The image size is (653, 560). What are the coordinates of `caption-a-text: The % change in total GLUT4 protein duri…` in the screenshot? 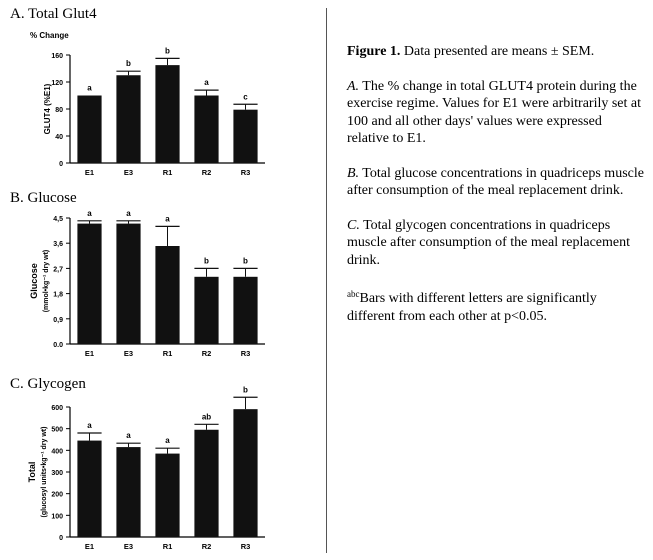 It's located at (494, 112).